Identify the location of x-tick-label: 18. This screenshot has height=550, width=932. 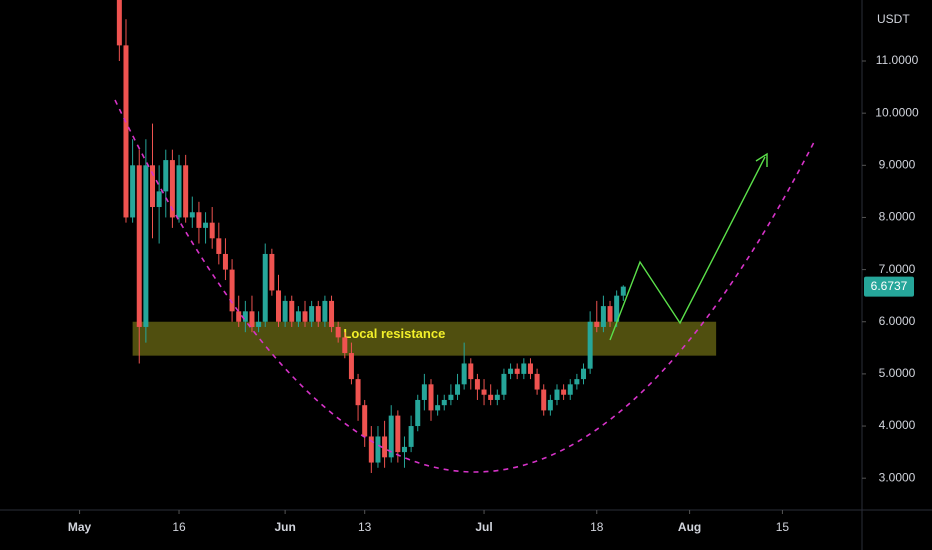
(597, 527).